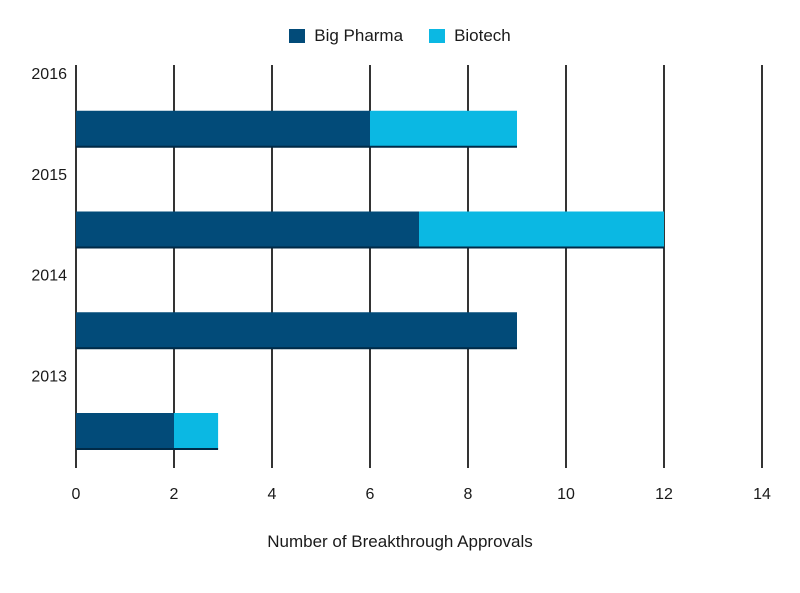 The image size is (800, 593). Describe the element at coordinates (400, 541) in the screenshot. I see `x-axis-title: Number of Breakthrough Approvals` at that location.